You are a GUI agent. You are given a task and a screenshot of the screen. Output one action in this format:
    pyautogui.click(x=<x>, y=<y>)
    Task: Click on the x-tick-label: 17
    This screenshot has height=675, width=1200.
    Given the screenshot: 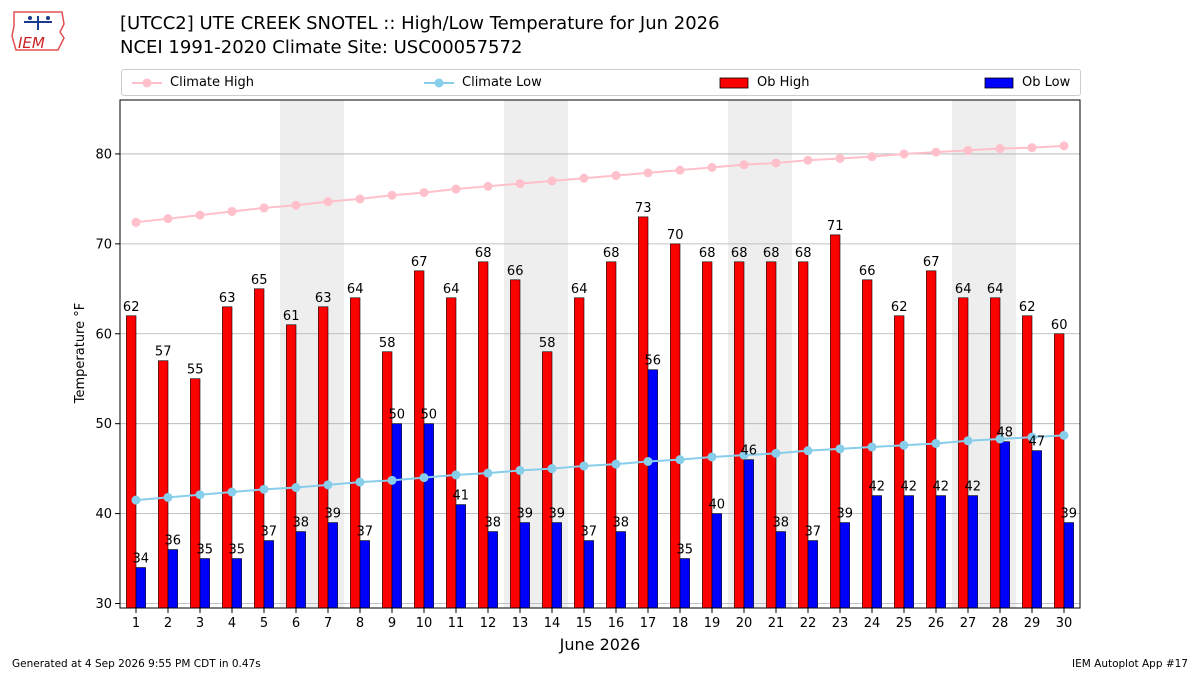 What is the action you would take?
    pyautogui.click(x=648, y=623)
    